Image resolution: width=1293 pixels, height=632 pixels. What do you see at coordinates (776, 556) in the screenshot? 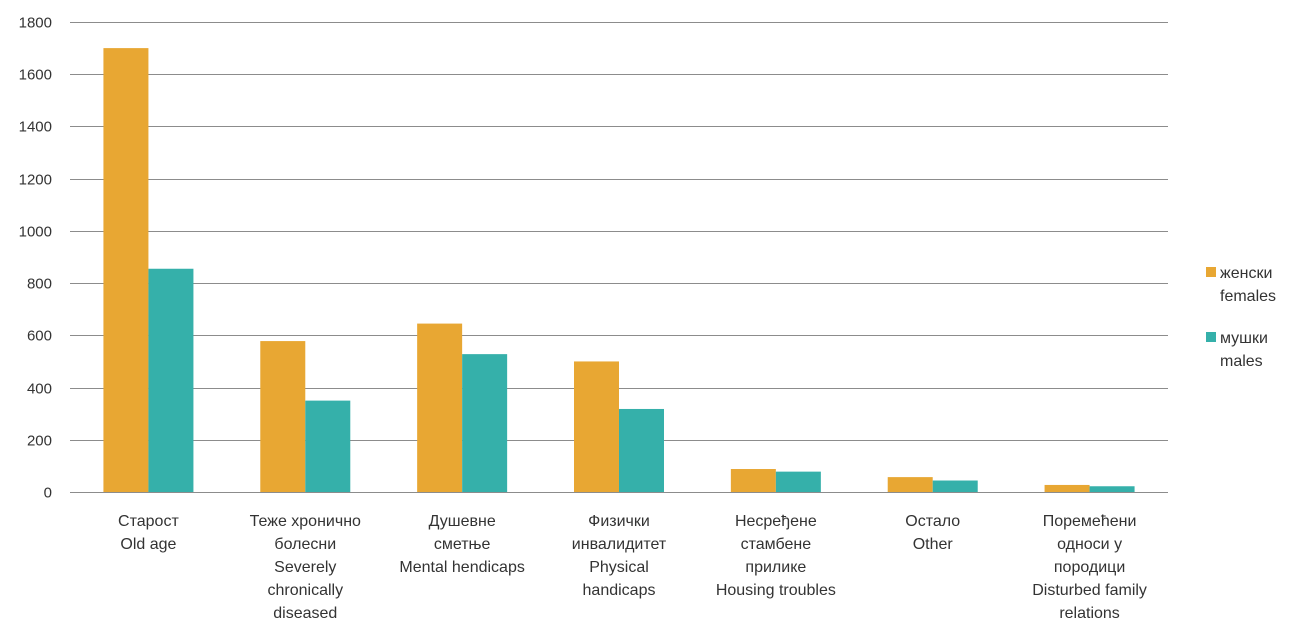
I see `category-label: Несређене стамбене прилике Housing troubles` at bounding box center [776, 556].